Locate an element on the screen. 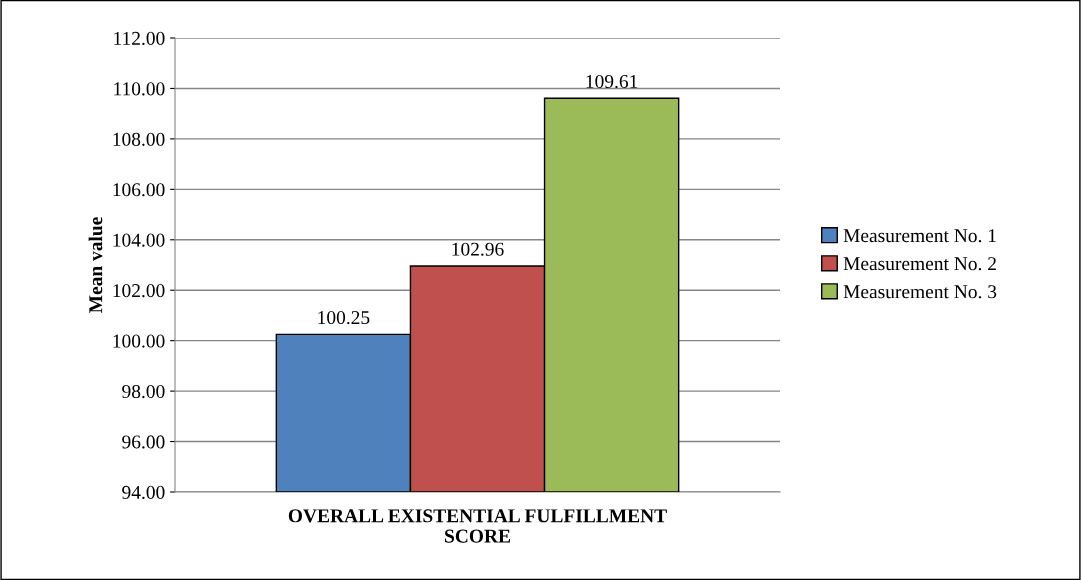 This screenshot has height=580, width=1081. y-tick-label: 106.00 is located at coordinates (139, 190).